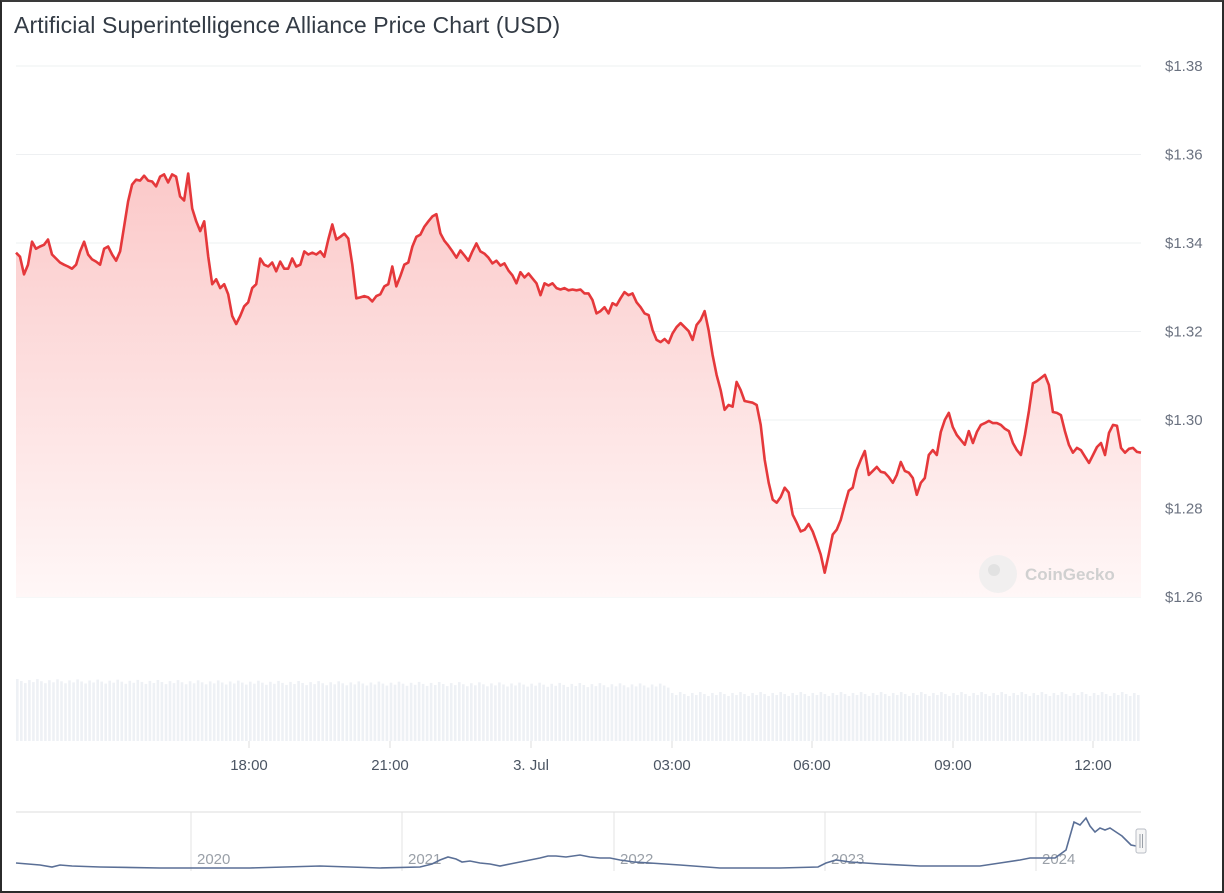  I want to click on navigator-handle, so click(1141, 841).